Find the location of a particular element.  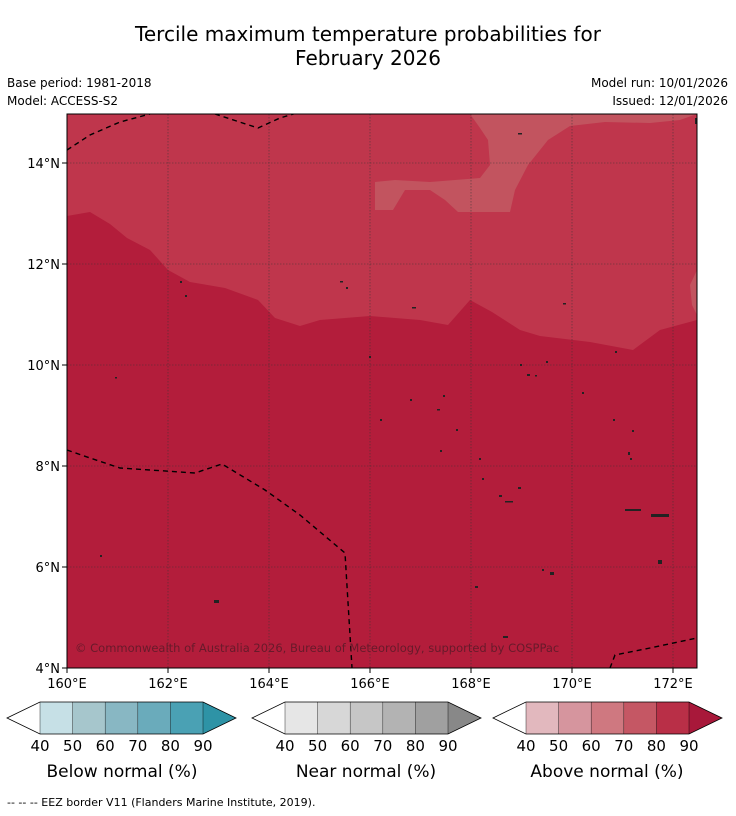

lon-tick-label: 166°E is located at coordinates (370, 684).